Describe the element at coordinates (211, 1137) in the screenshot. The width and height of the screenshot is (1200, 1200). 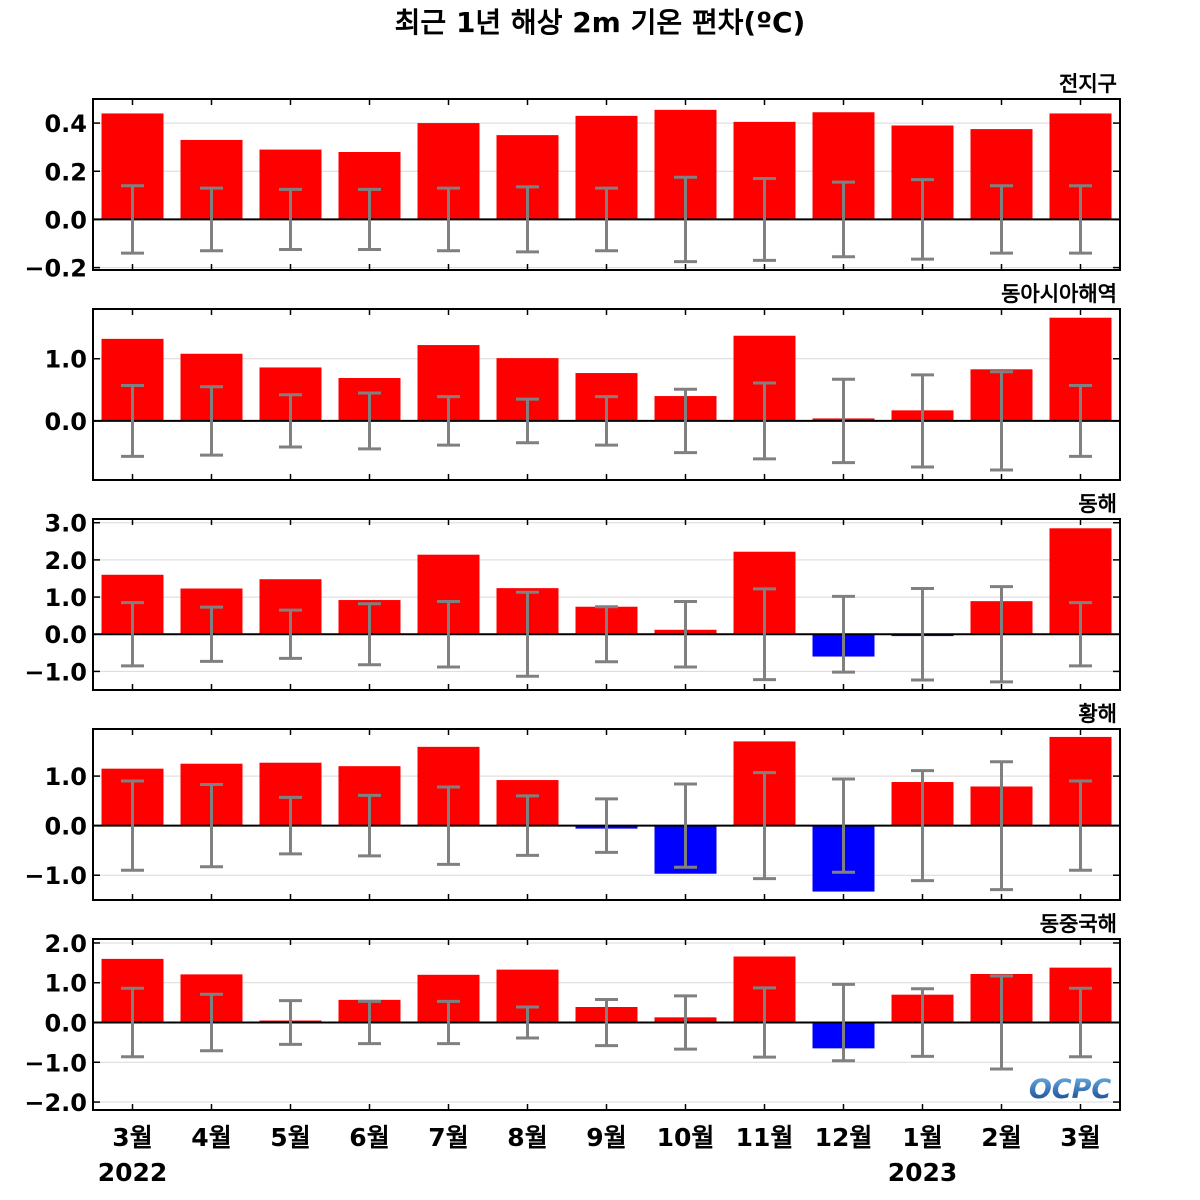
I see `x-tick-label: 4월` at that location.